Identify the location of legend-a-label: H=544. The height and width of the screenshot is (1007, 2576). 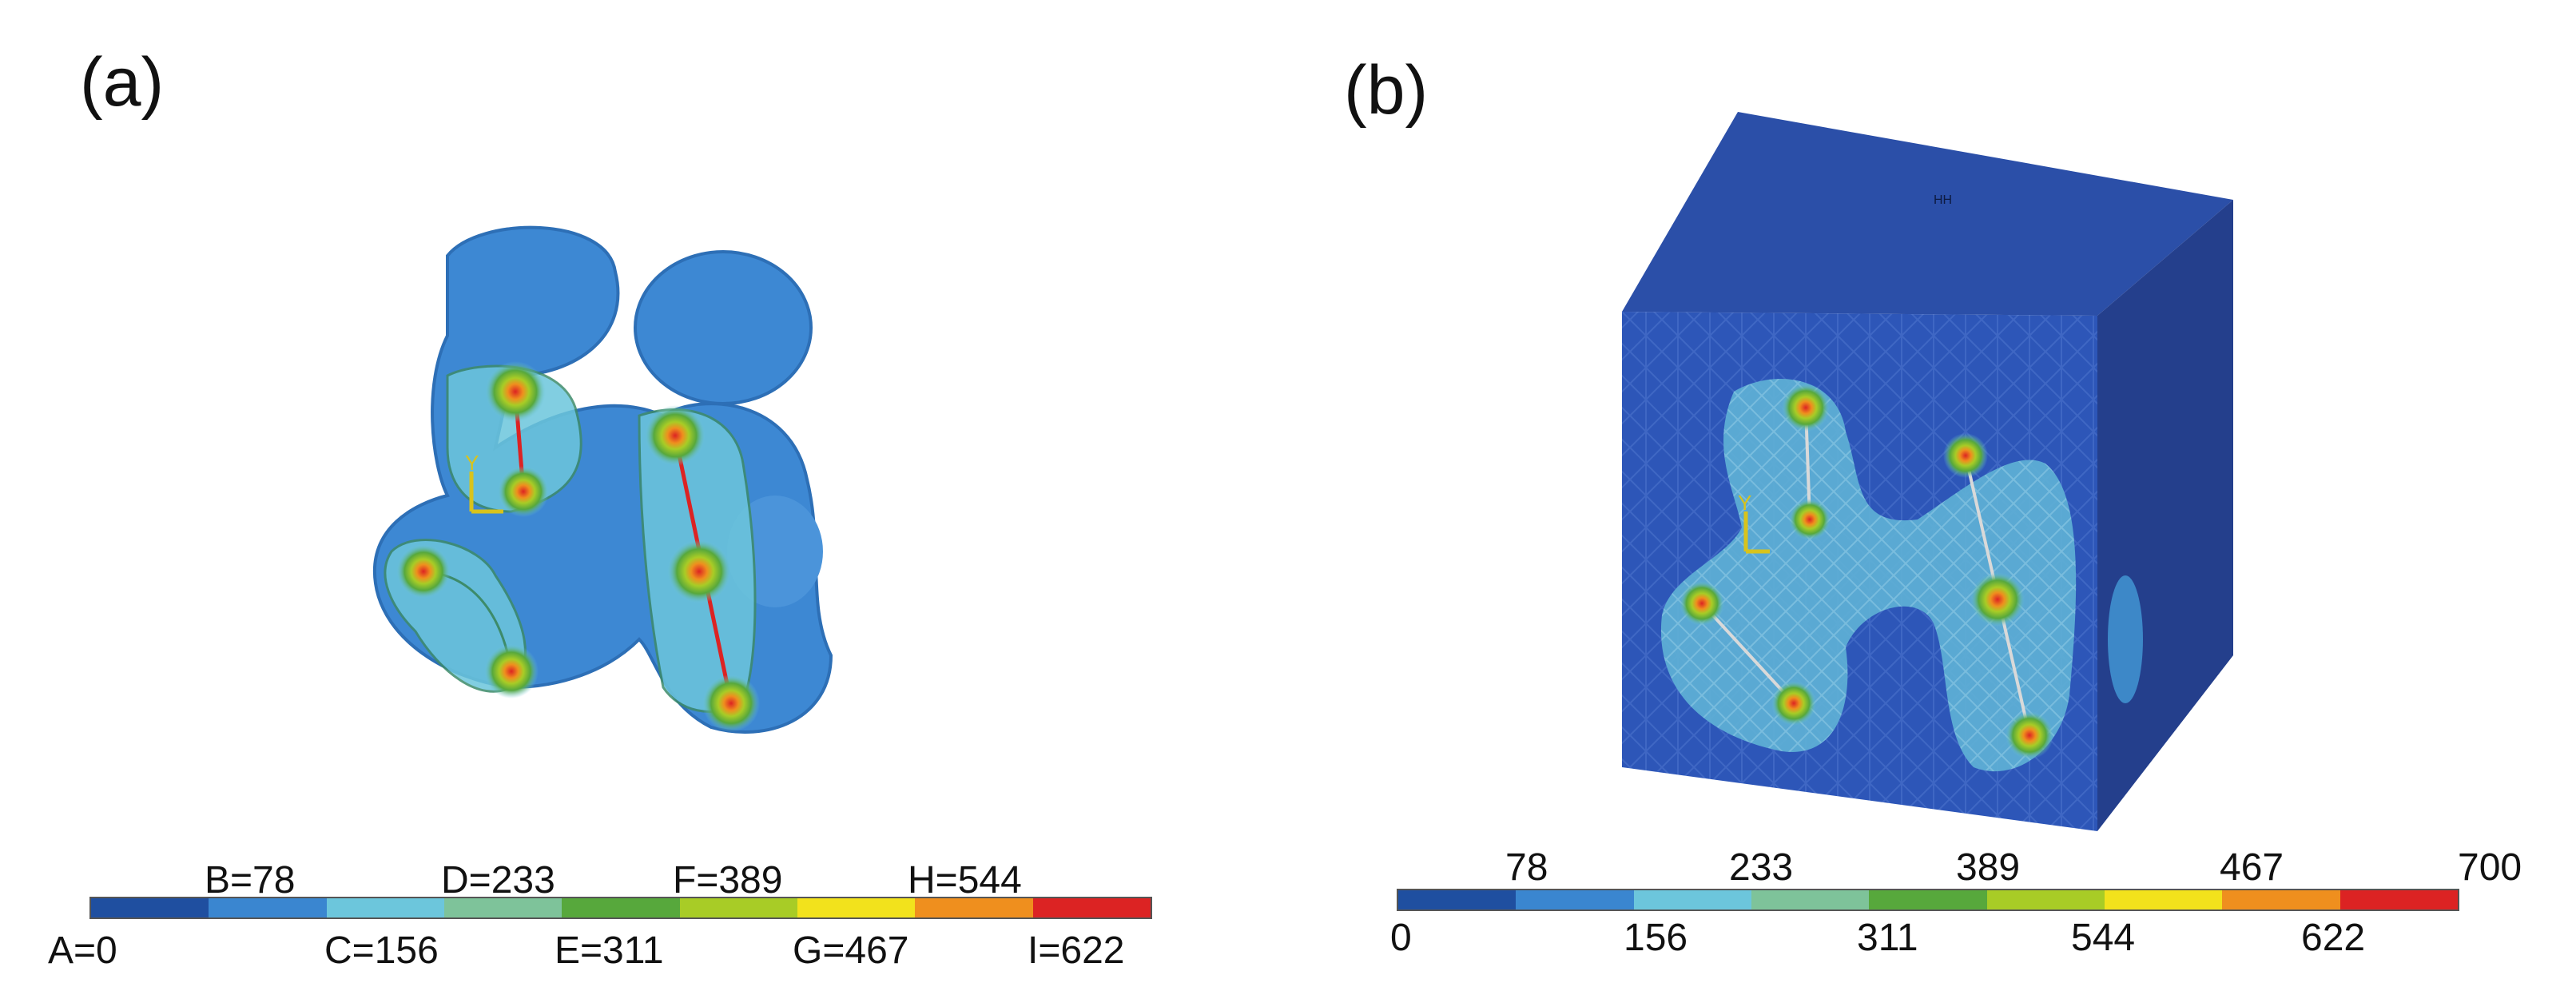
(965, 881).